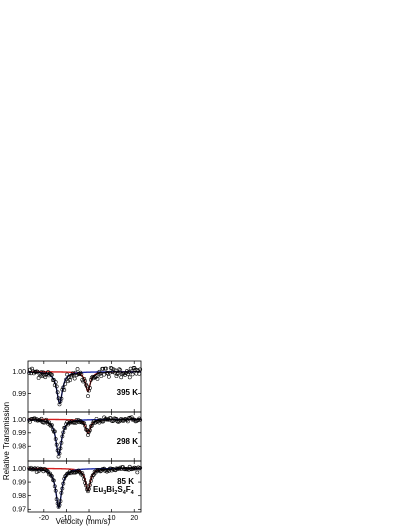 Image resolution: width=409 pixels, height=529 pixels. What do you see at coordinates (125, 481) in the screenshot?
I see `temperature-label: 85 K` at bounding box center [125, 481].